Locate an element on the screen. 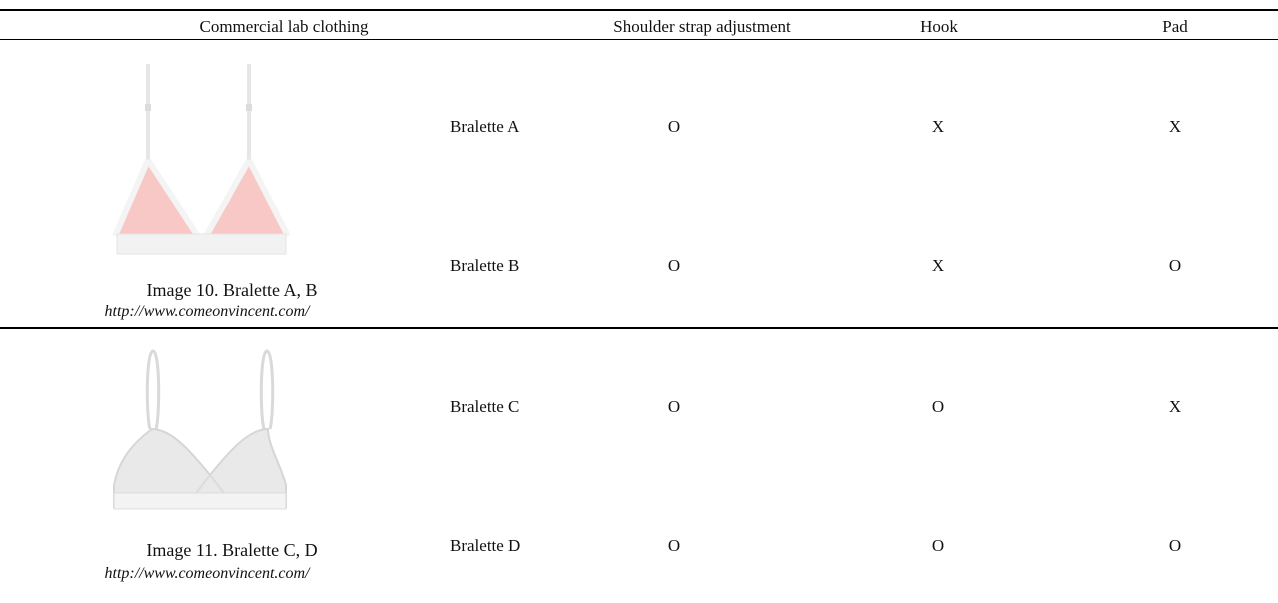  table-top-rule is located at coordinates (639, 10).